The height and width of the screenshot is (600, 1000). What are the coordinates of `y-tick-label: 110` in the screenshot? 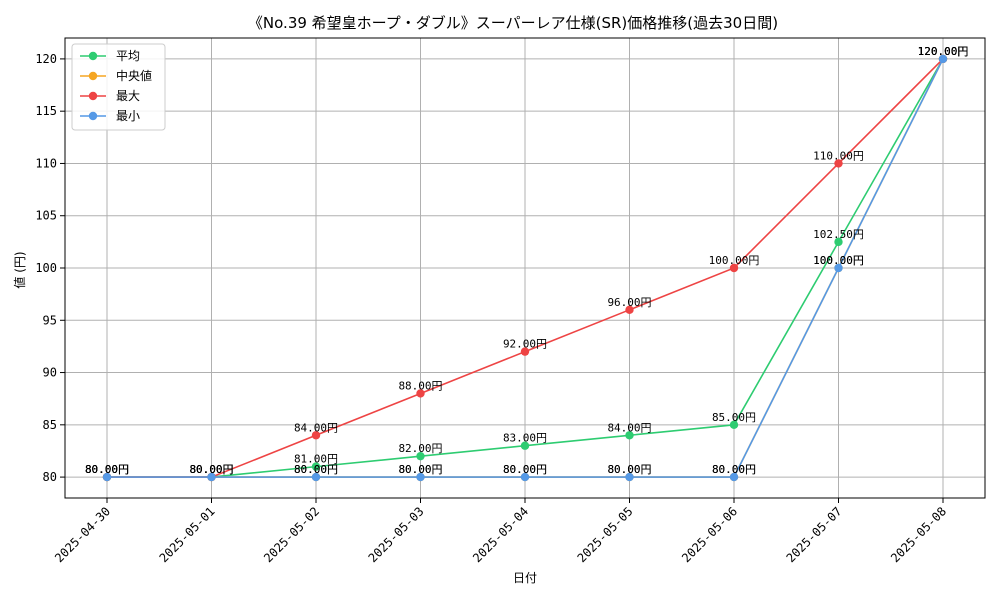 It's located at (46, 163).